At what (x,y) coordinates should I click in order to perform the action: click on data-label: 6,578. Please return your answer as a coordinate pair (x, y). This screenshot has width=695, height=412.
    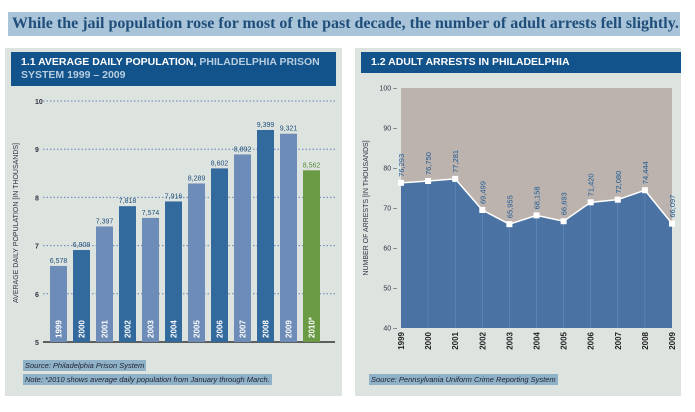
    Looking at the image, I should click on (59, 261).